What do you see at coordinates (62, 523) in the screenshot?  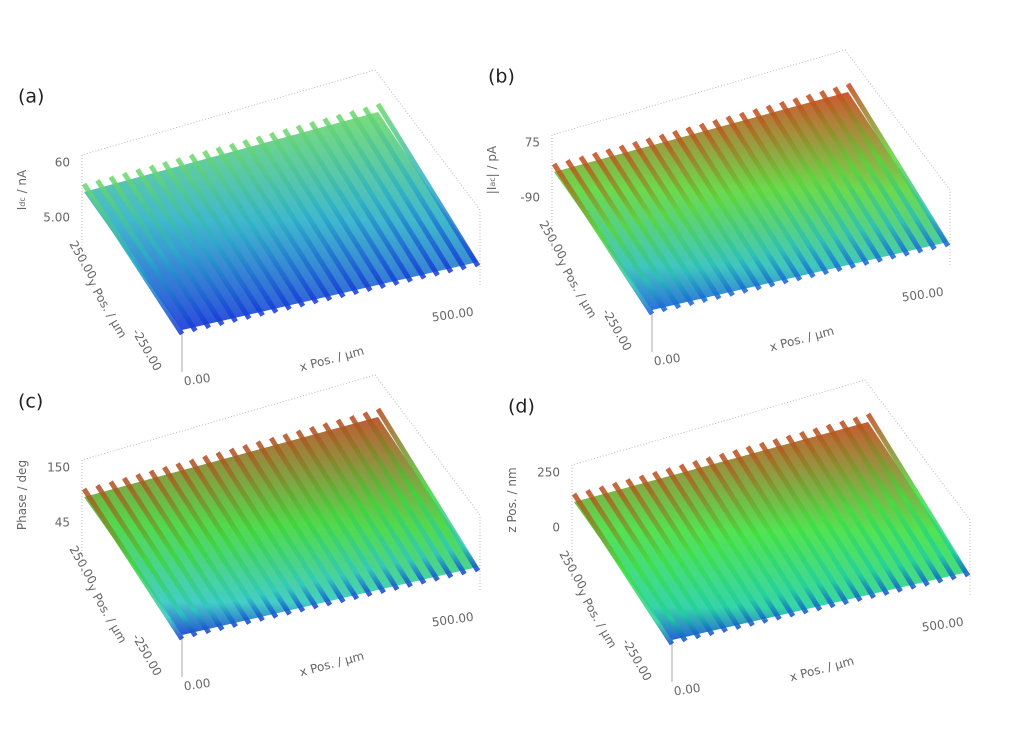 I see `z-tick-label: 45` at bounding box center [62, 523].